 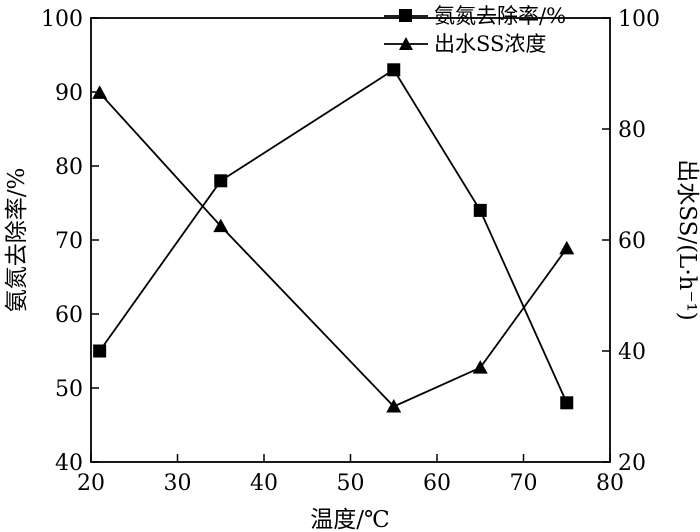 What do you see at coordinates (500, 16) in the screenshot?
I see `legend-label-removal-rate: 氨氮去除率/%` at bounding box center [500, 16].